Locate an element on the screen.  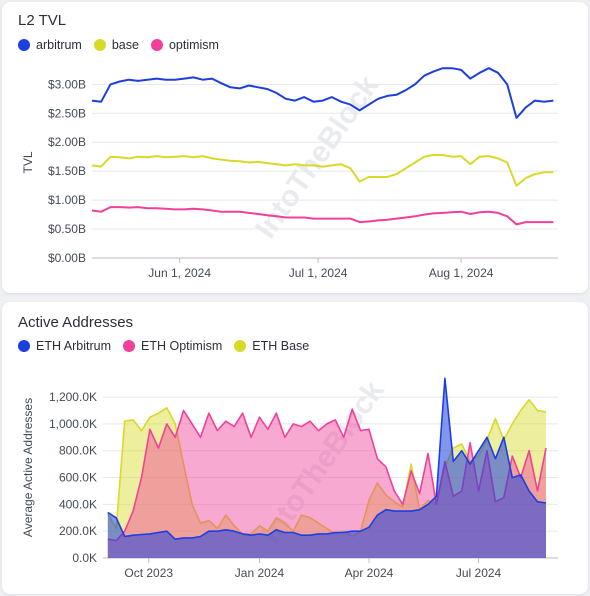
x-tick-label: Jun 1, 2024 is located at coordinates (179, 273).